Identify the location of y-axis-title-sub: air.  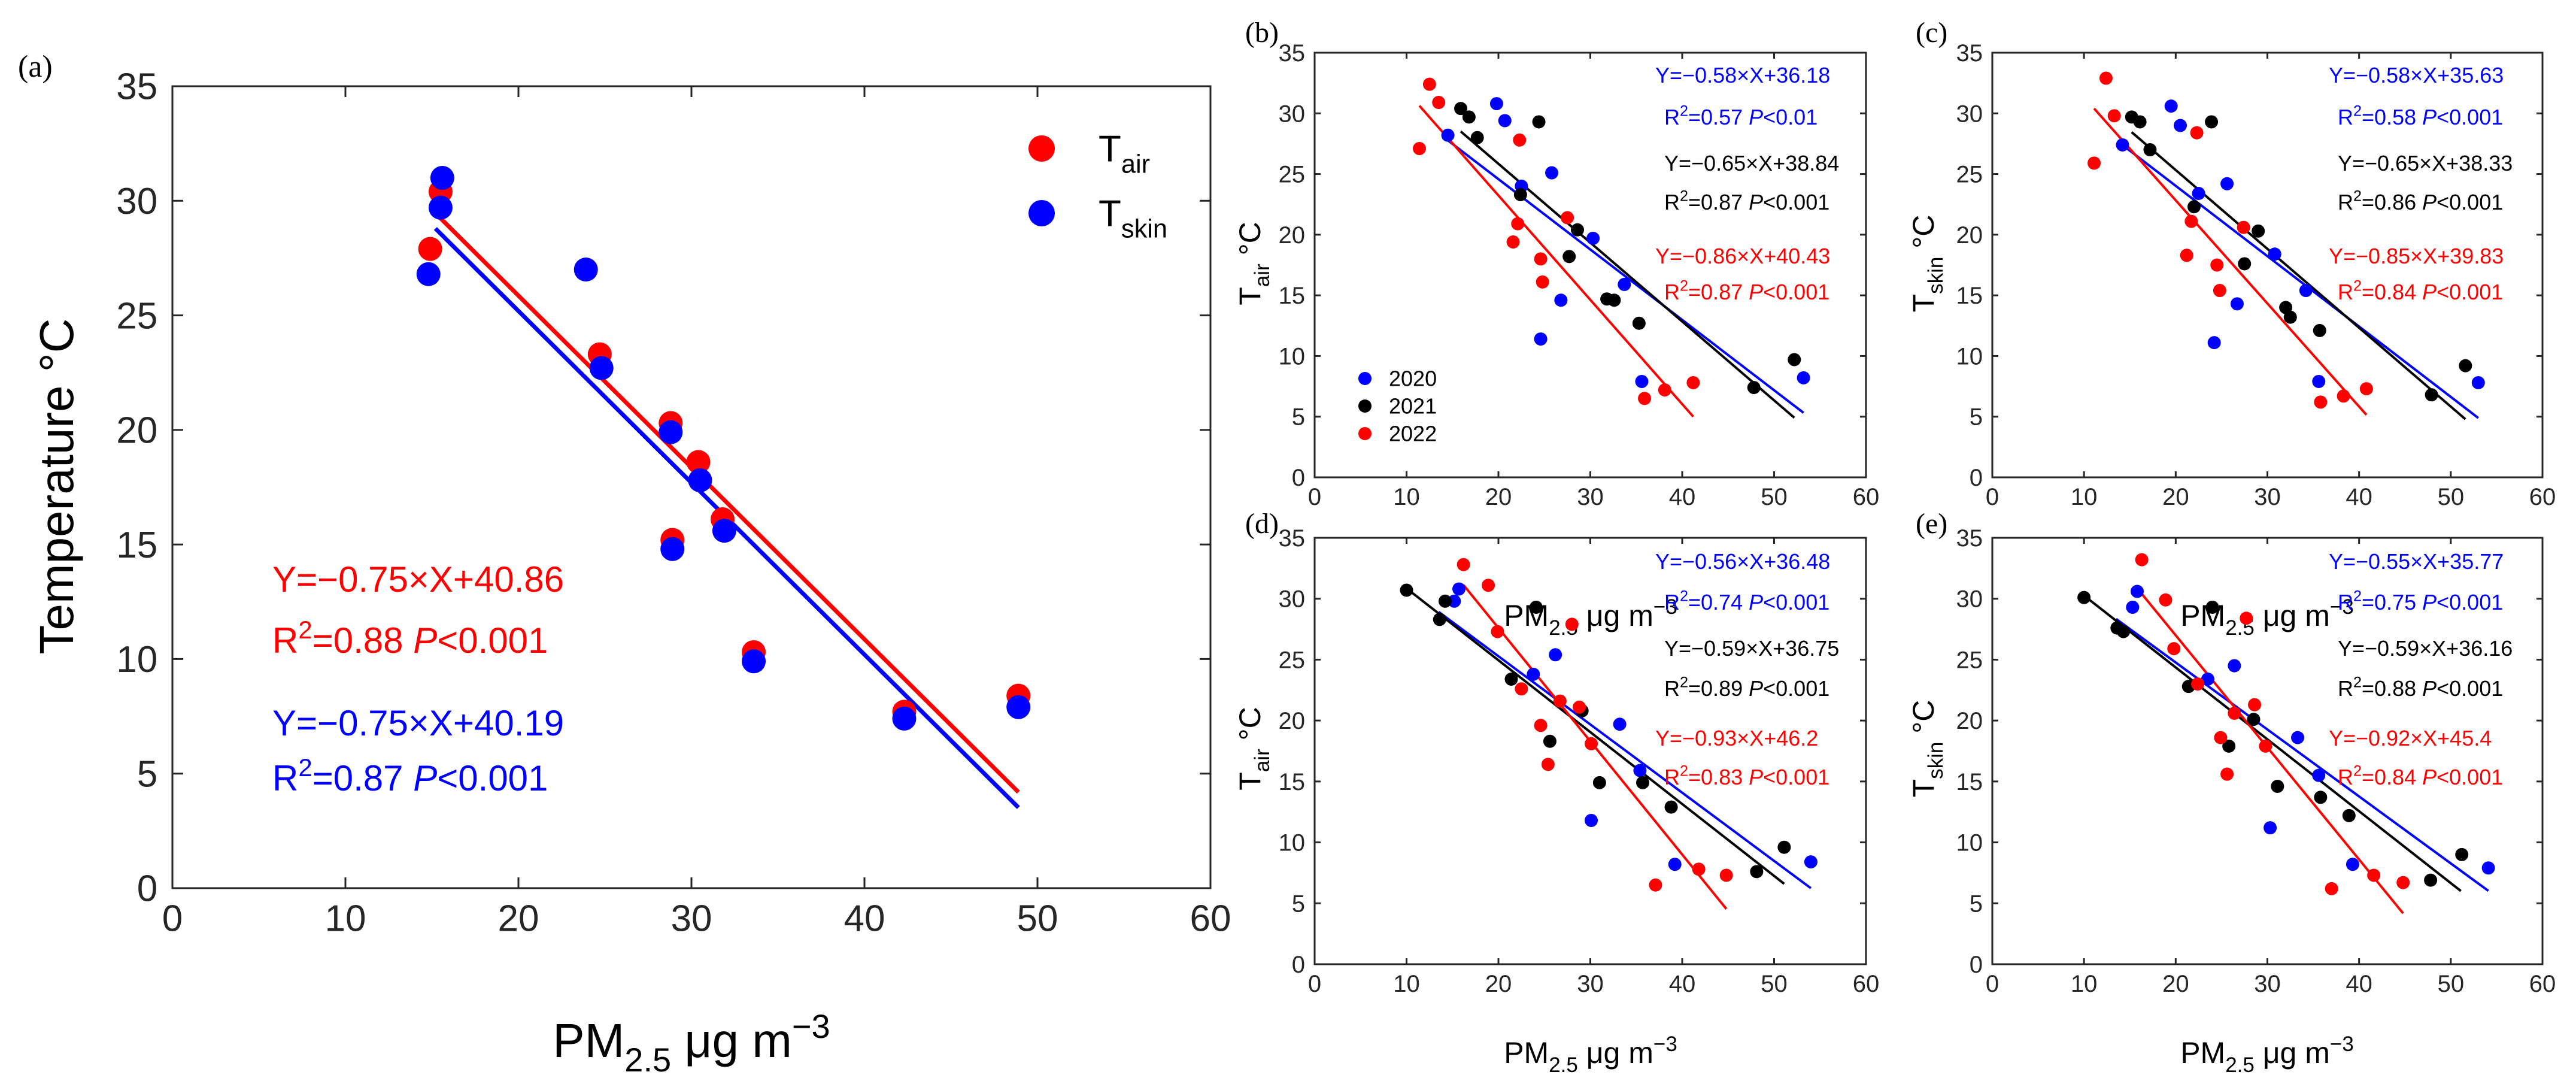
(1262, 276).